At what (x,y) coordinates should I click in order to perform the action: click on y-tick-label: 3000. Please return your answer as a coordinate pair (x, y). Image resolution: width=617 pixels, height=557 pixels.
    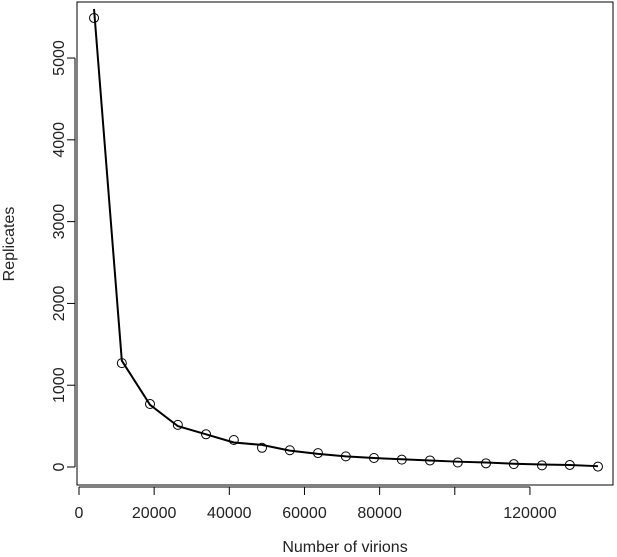
    Looking at the image, I should click on (59, 222).